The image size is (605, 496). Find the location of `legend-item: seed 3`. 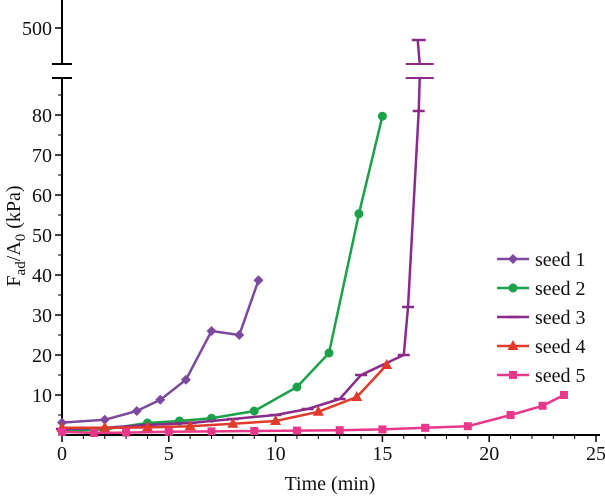

legend-item: seed 3 is located at coordinates (541, 318).